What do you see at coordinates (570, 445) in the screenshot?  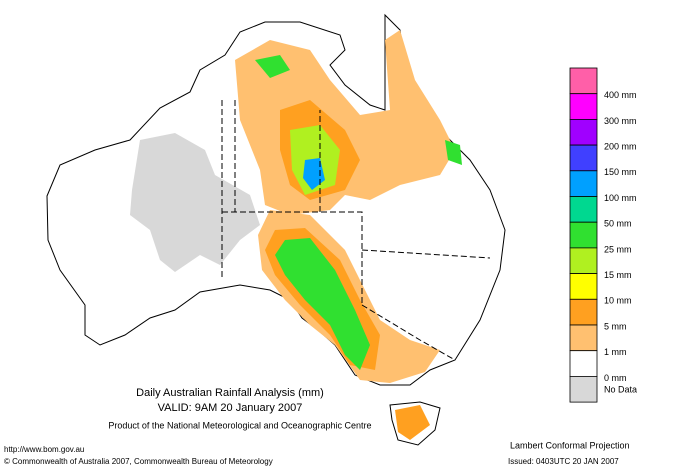 I see `projection: Lambert Conformal Projection` at bounding box center [570, 445].